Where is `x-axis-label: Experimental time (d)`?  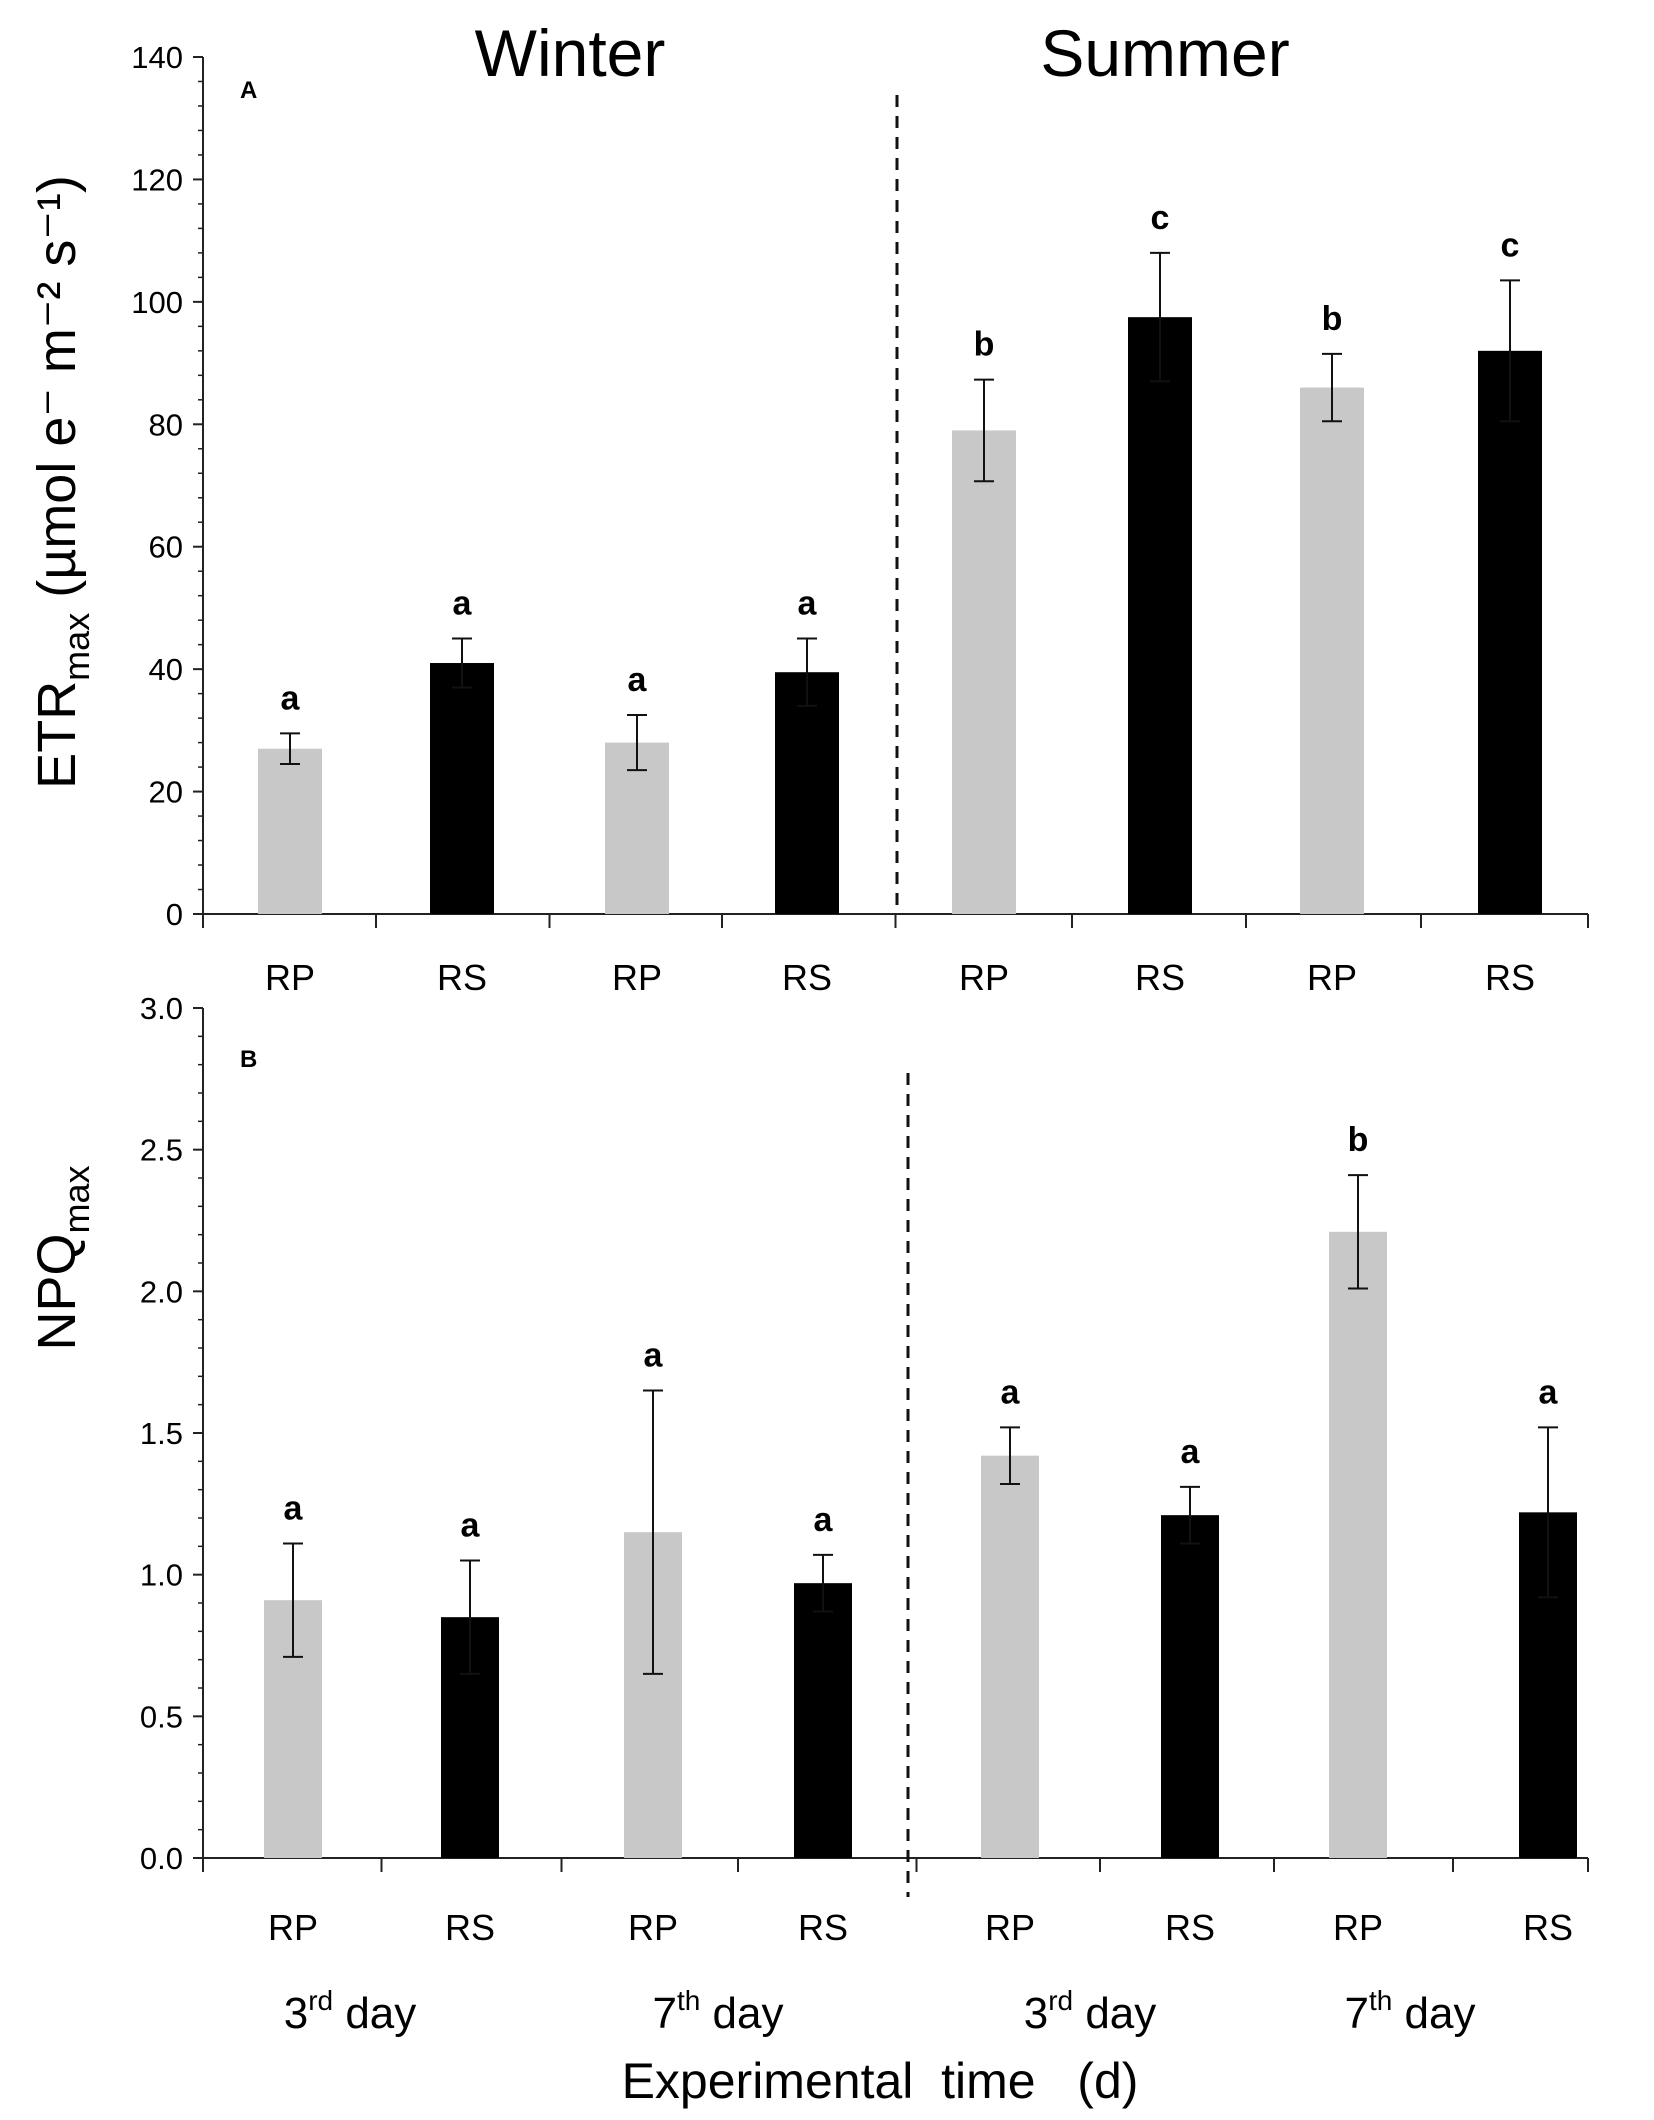
x-axis-label: Experimental time (d) is located at coordinates (880, 2081).